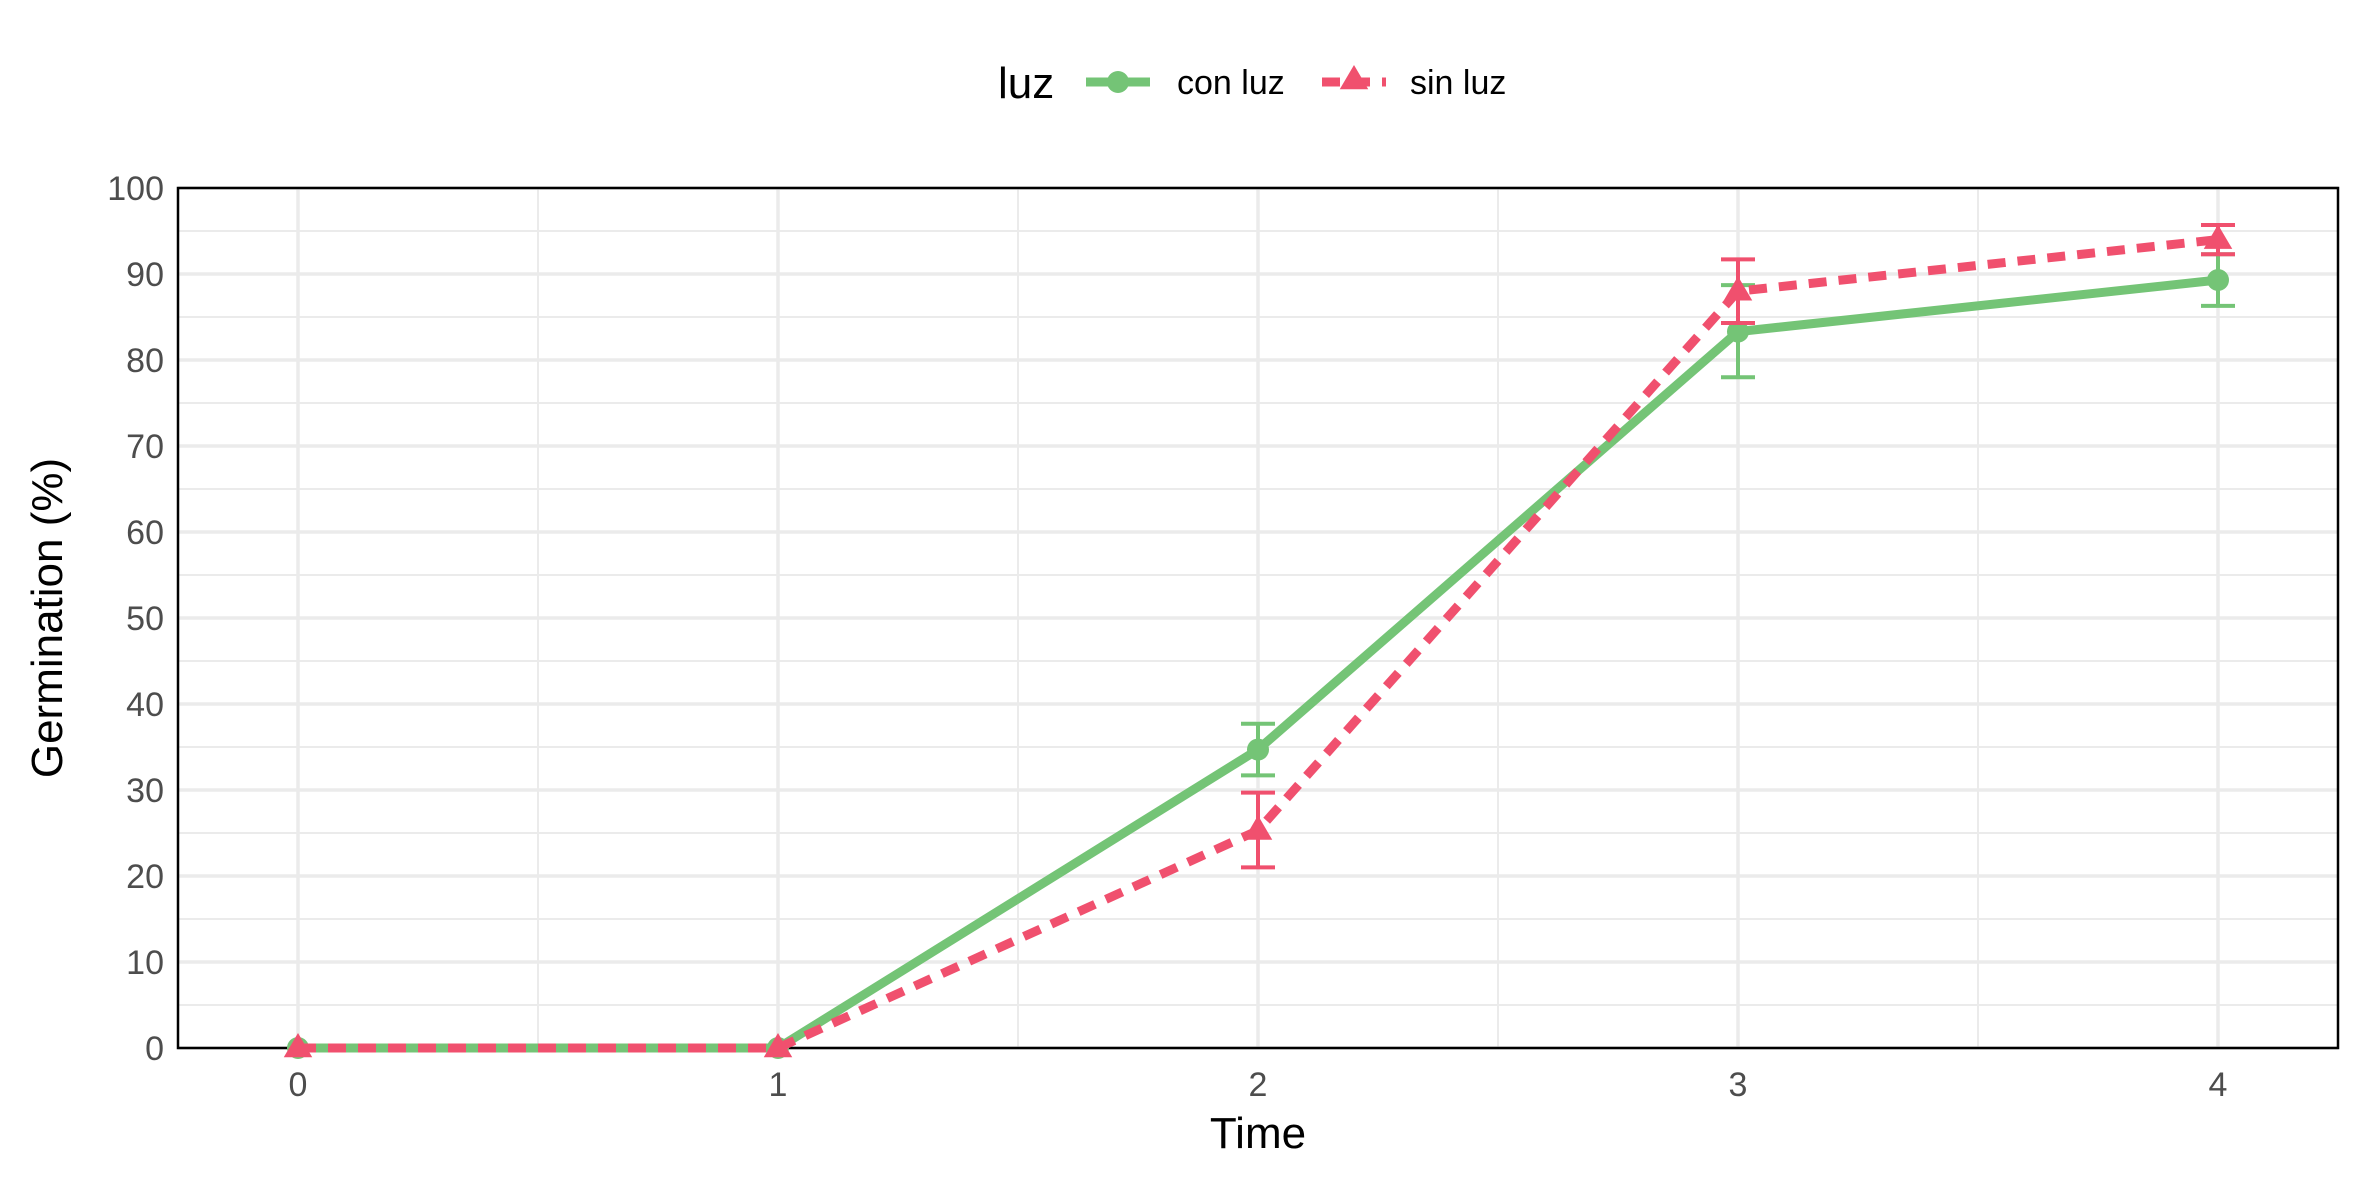 Image resolution: width=2362 pixels, height=1186 pixels. Describe the element at coordinates (1458, 83) in the screenshot. I see `legend-label: sin luz` at that location.